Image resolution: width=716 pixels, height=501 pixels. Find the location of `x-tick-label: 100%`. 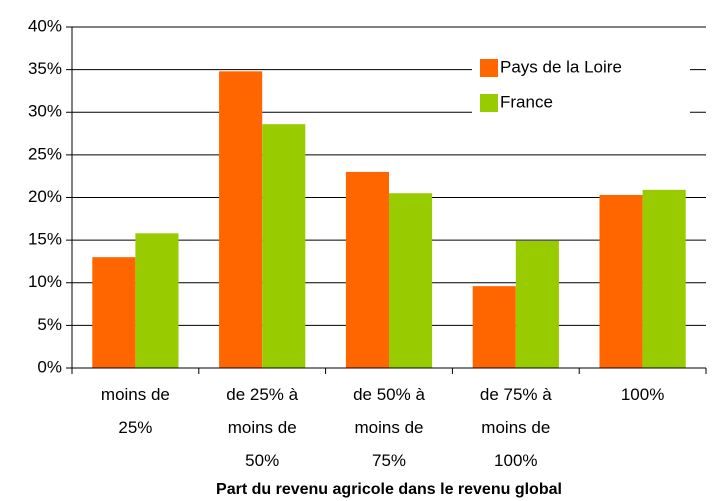

x-tick-label: 100% is located at coordinates (642, 394).